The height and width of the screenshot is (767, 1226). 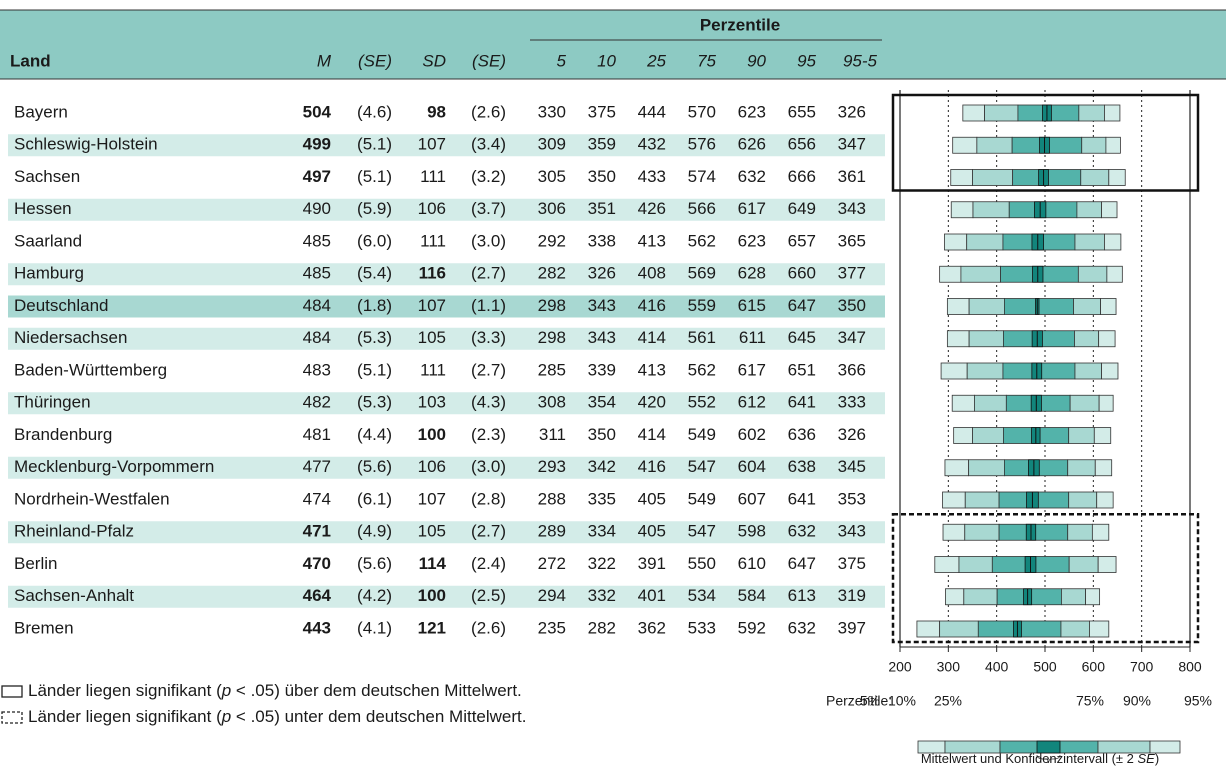 I want to click on mean: 474, so click(x=317, y=498).